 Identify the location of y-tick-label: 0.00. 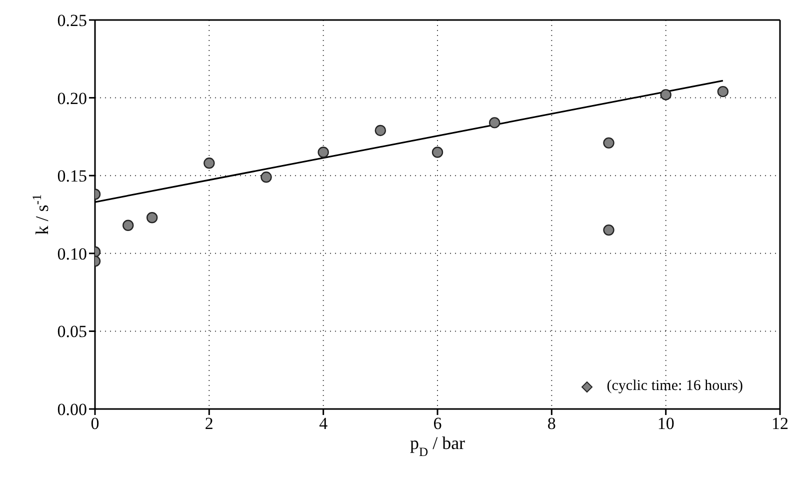
(72, 410).